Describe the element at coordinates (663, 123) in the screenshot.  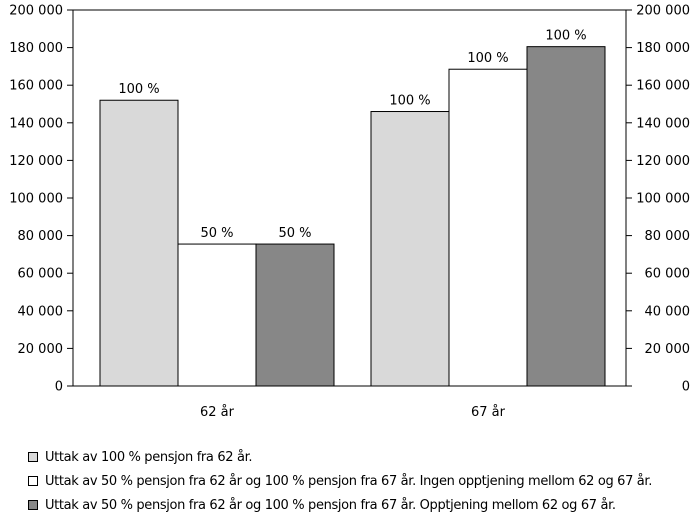
I see `y-tick-label-right: 140 000` at that location.